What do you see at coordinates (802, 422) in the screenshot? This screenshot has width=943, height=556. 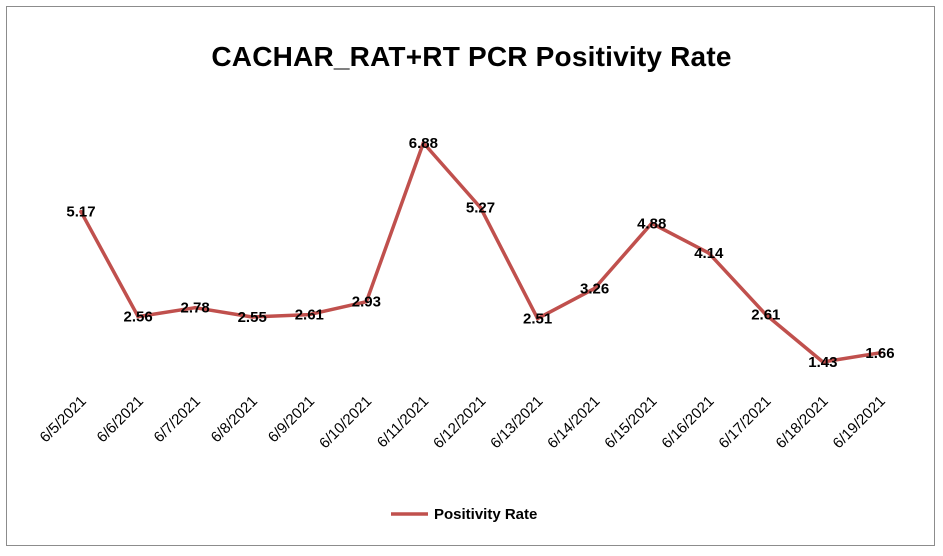 I see `x-tick-label: 6/18/2021` at bounding box center [802, 422].